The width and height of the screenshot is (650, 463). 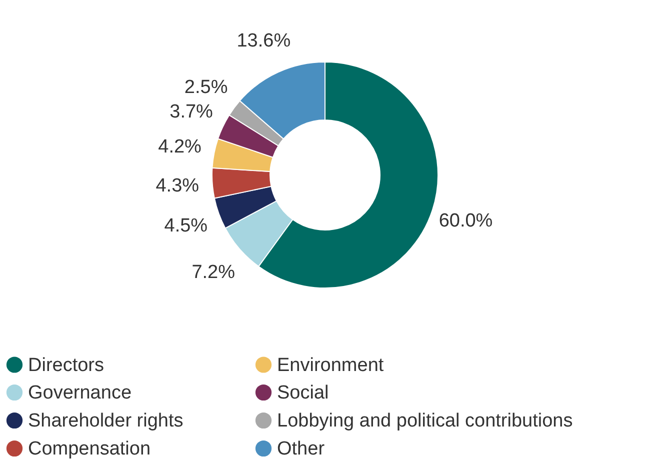 I want to click on data-label: 7.2%, so click(x=214, y=273).